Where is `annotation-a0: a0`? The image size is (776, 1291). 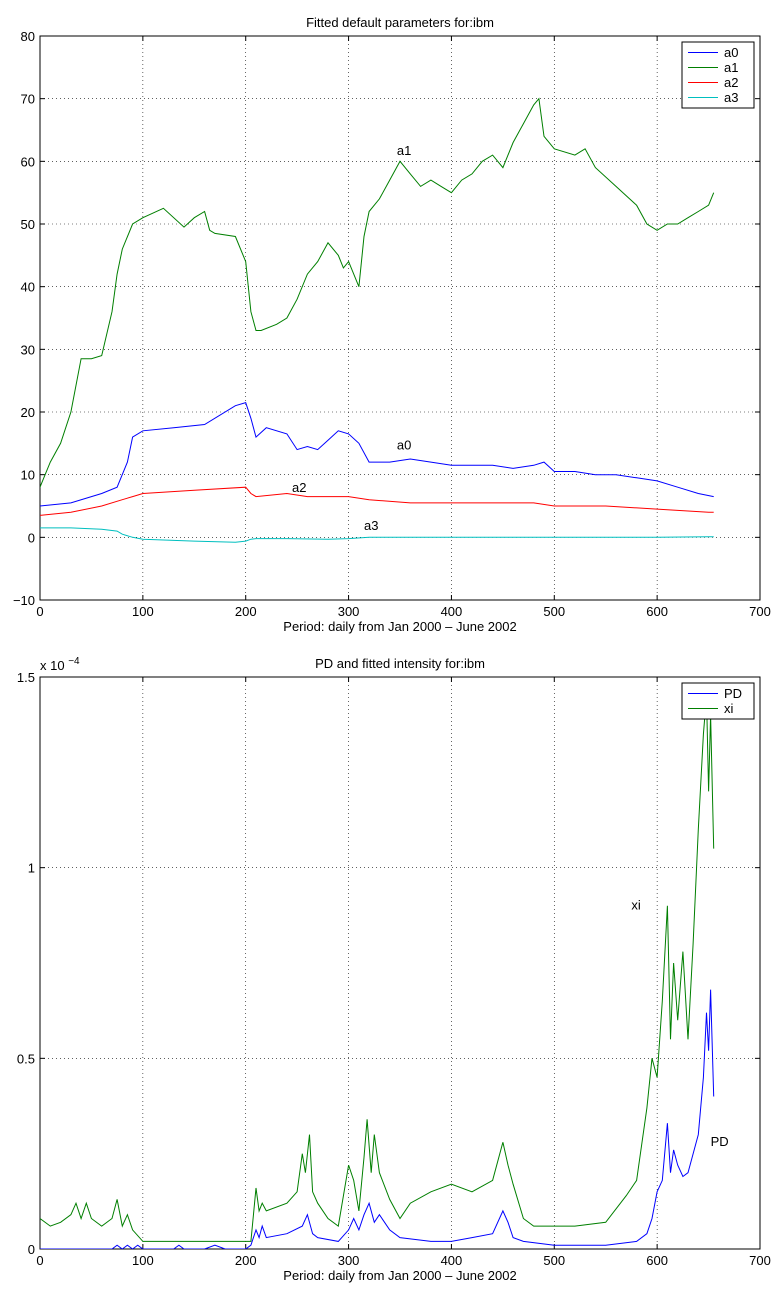
annotation-a0: a0 is located at coordinates (404, 445).